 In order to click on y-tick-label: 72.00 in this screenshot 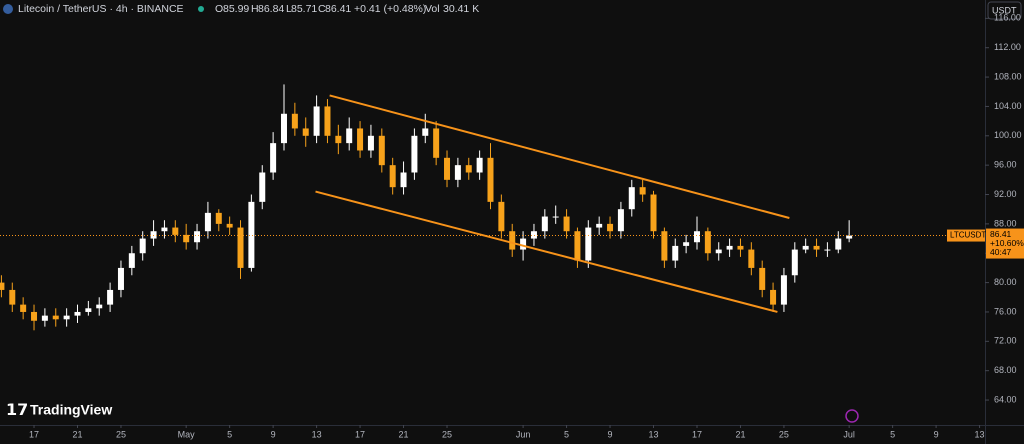, I will do `click(1005, 341)`.